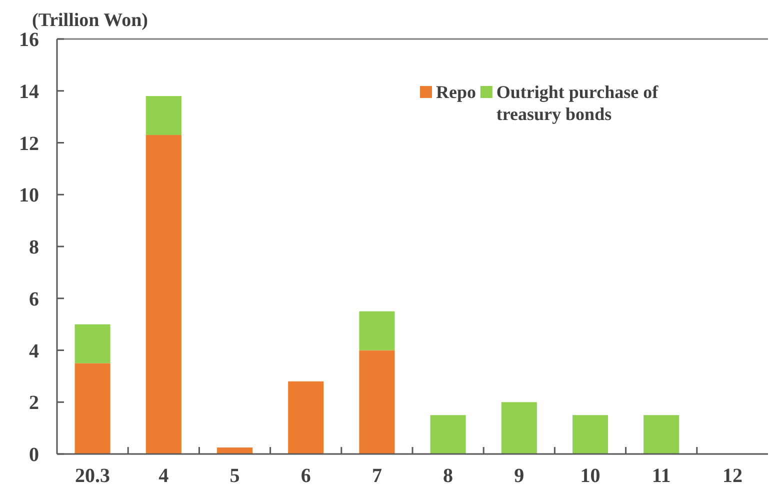  What do you see at coordinates (29, 91) in the screenshot?
I see `y-tick-label: 14` at bounding box center [29, 91].